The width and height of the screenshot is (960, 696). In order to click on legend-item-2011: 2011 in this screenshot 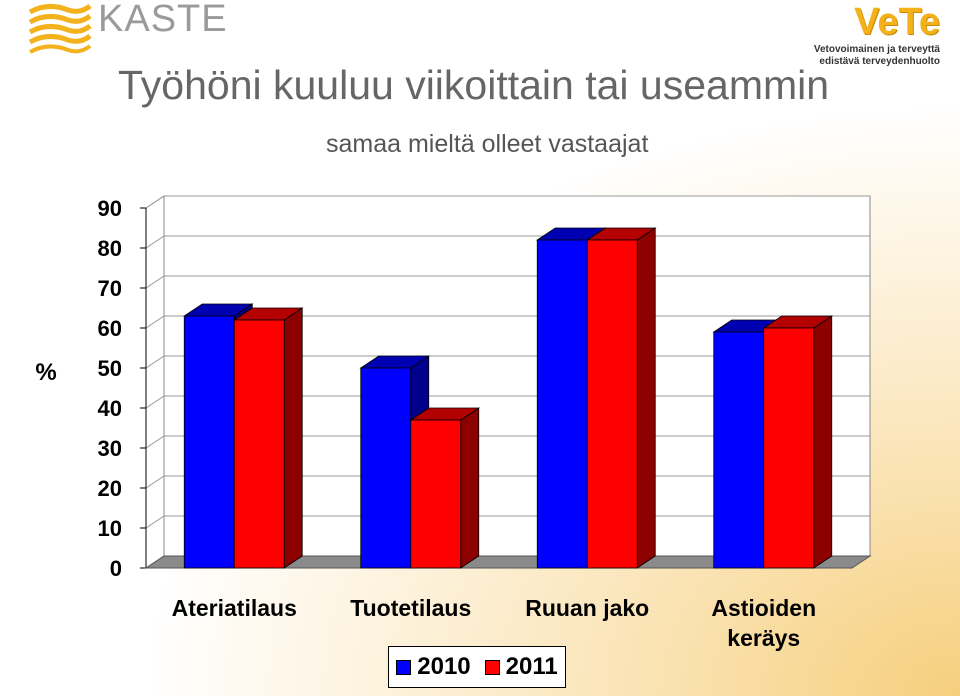, I will do `click(521, 667)`.